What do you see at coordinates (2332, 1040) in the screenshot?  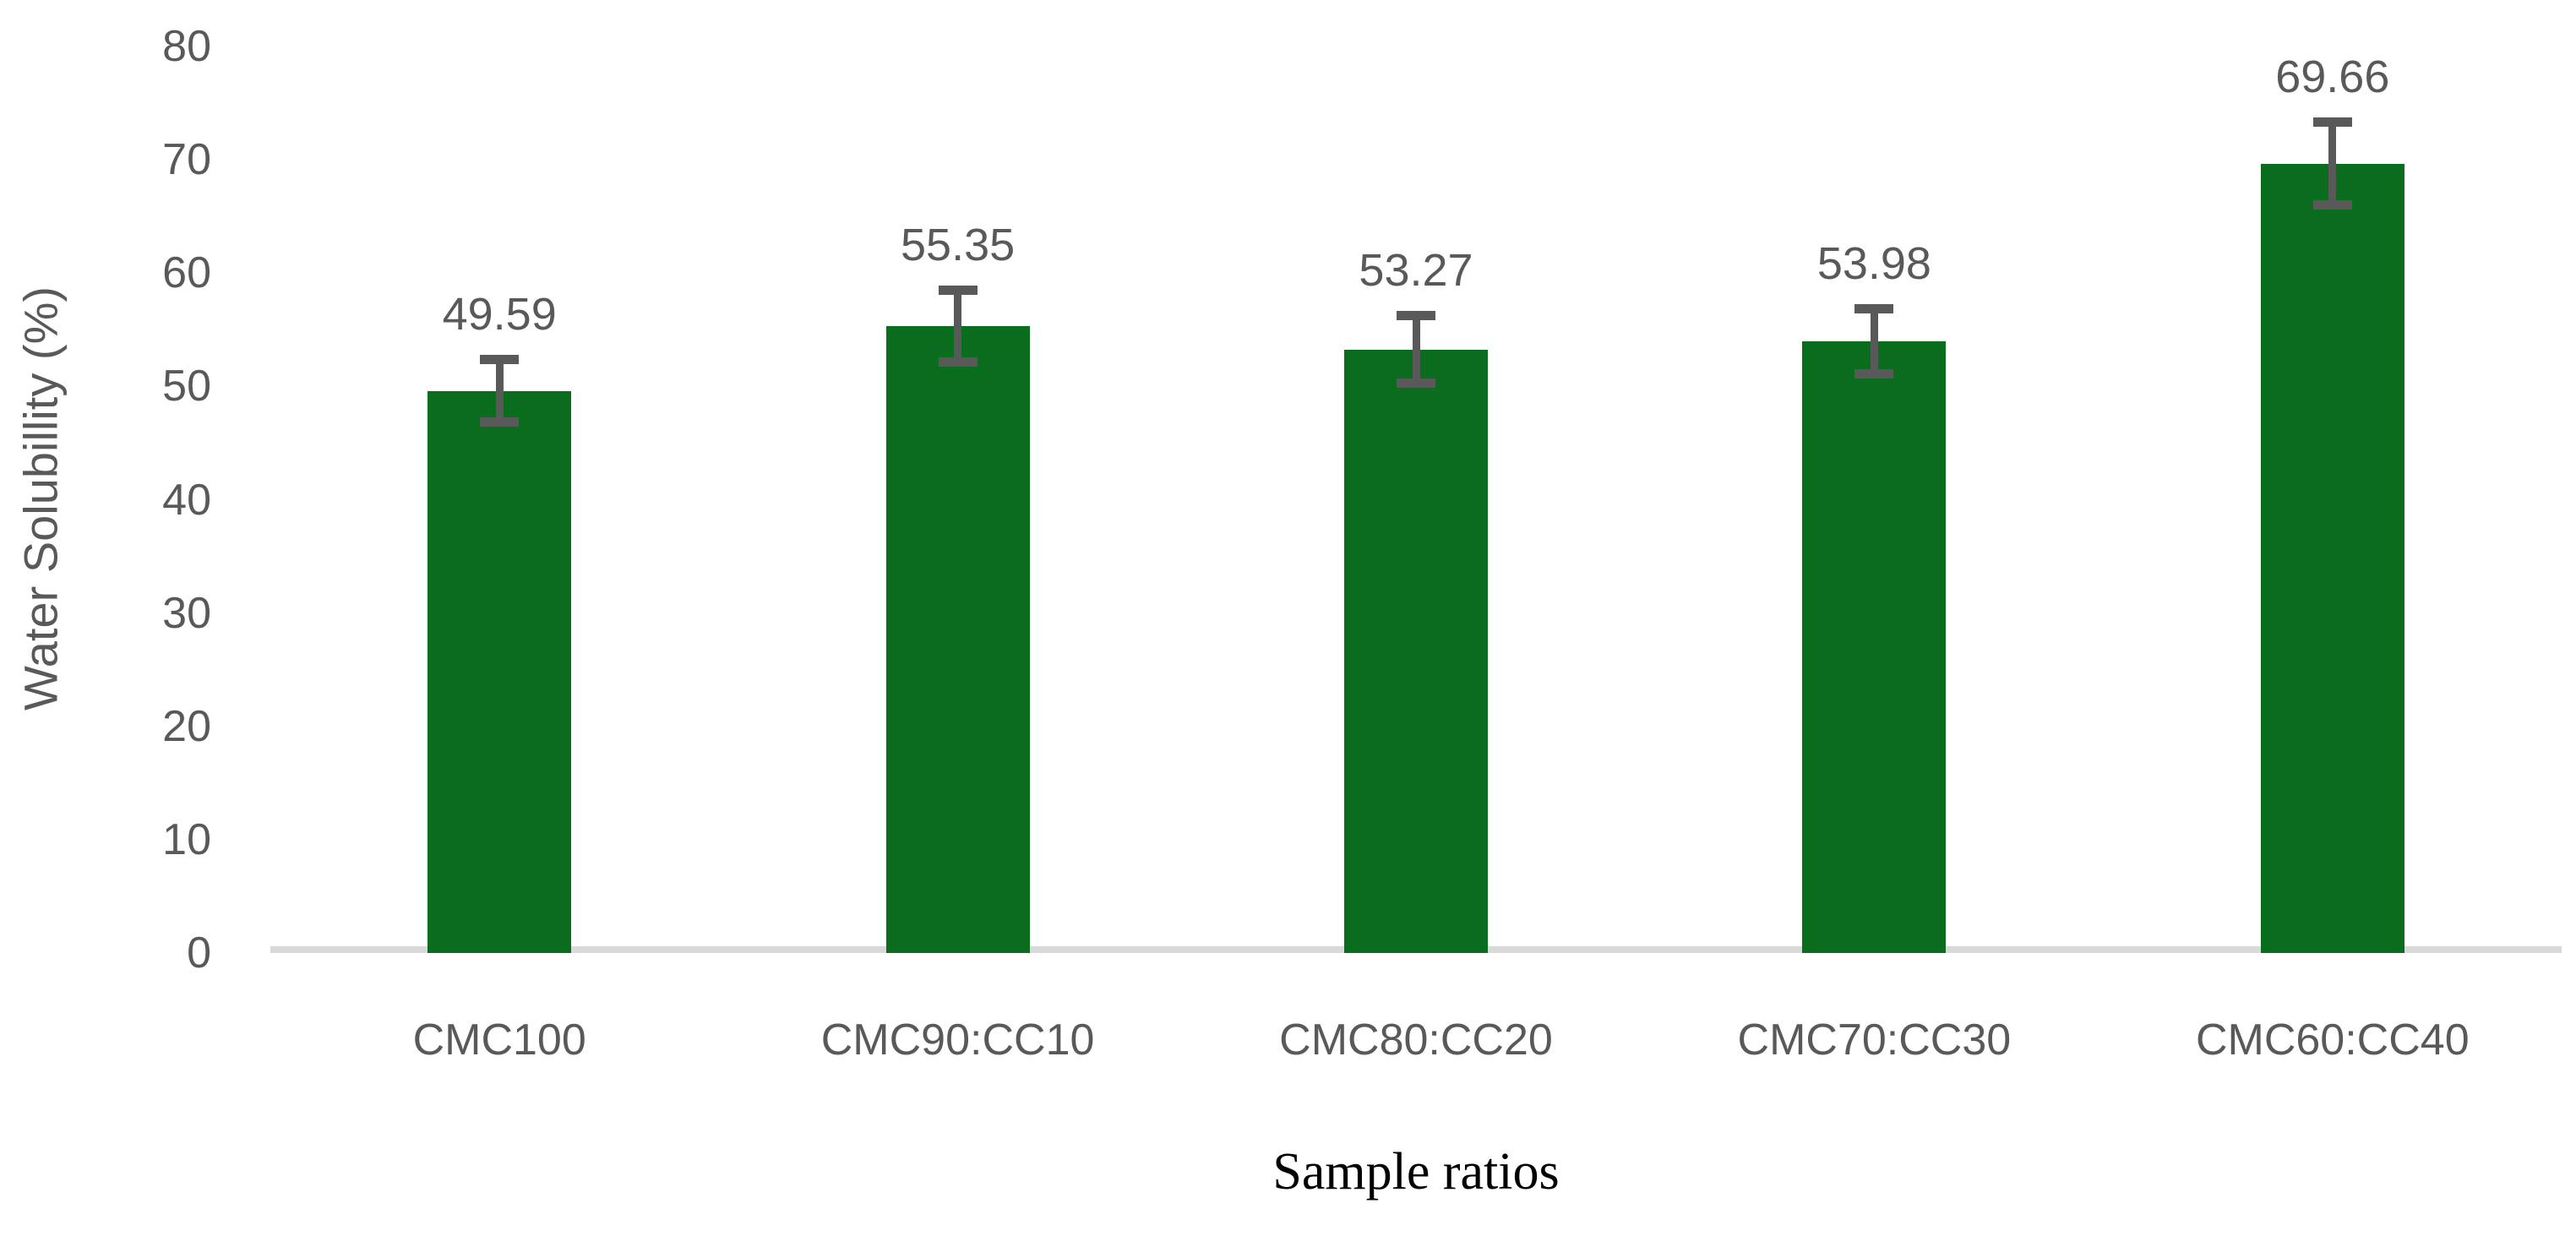 I see `x-category-label: CMC60:CC40` at bounding box center [2332, 1040].